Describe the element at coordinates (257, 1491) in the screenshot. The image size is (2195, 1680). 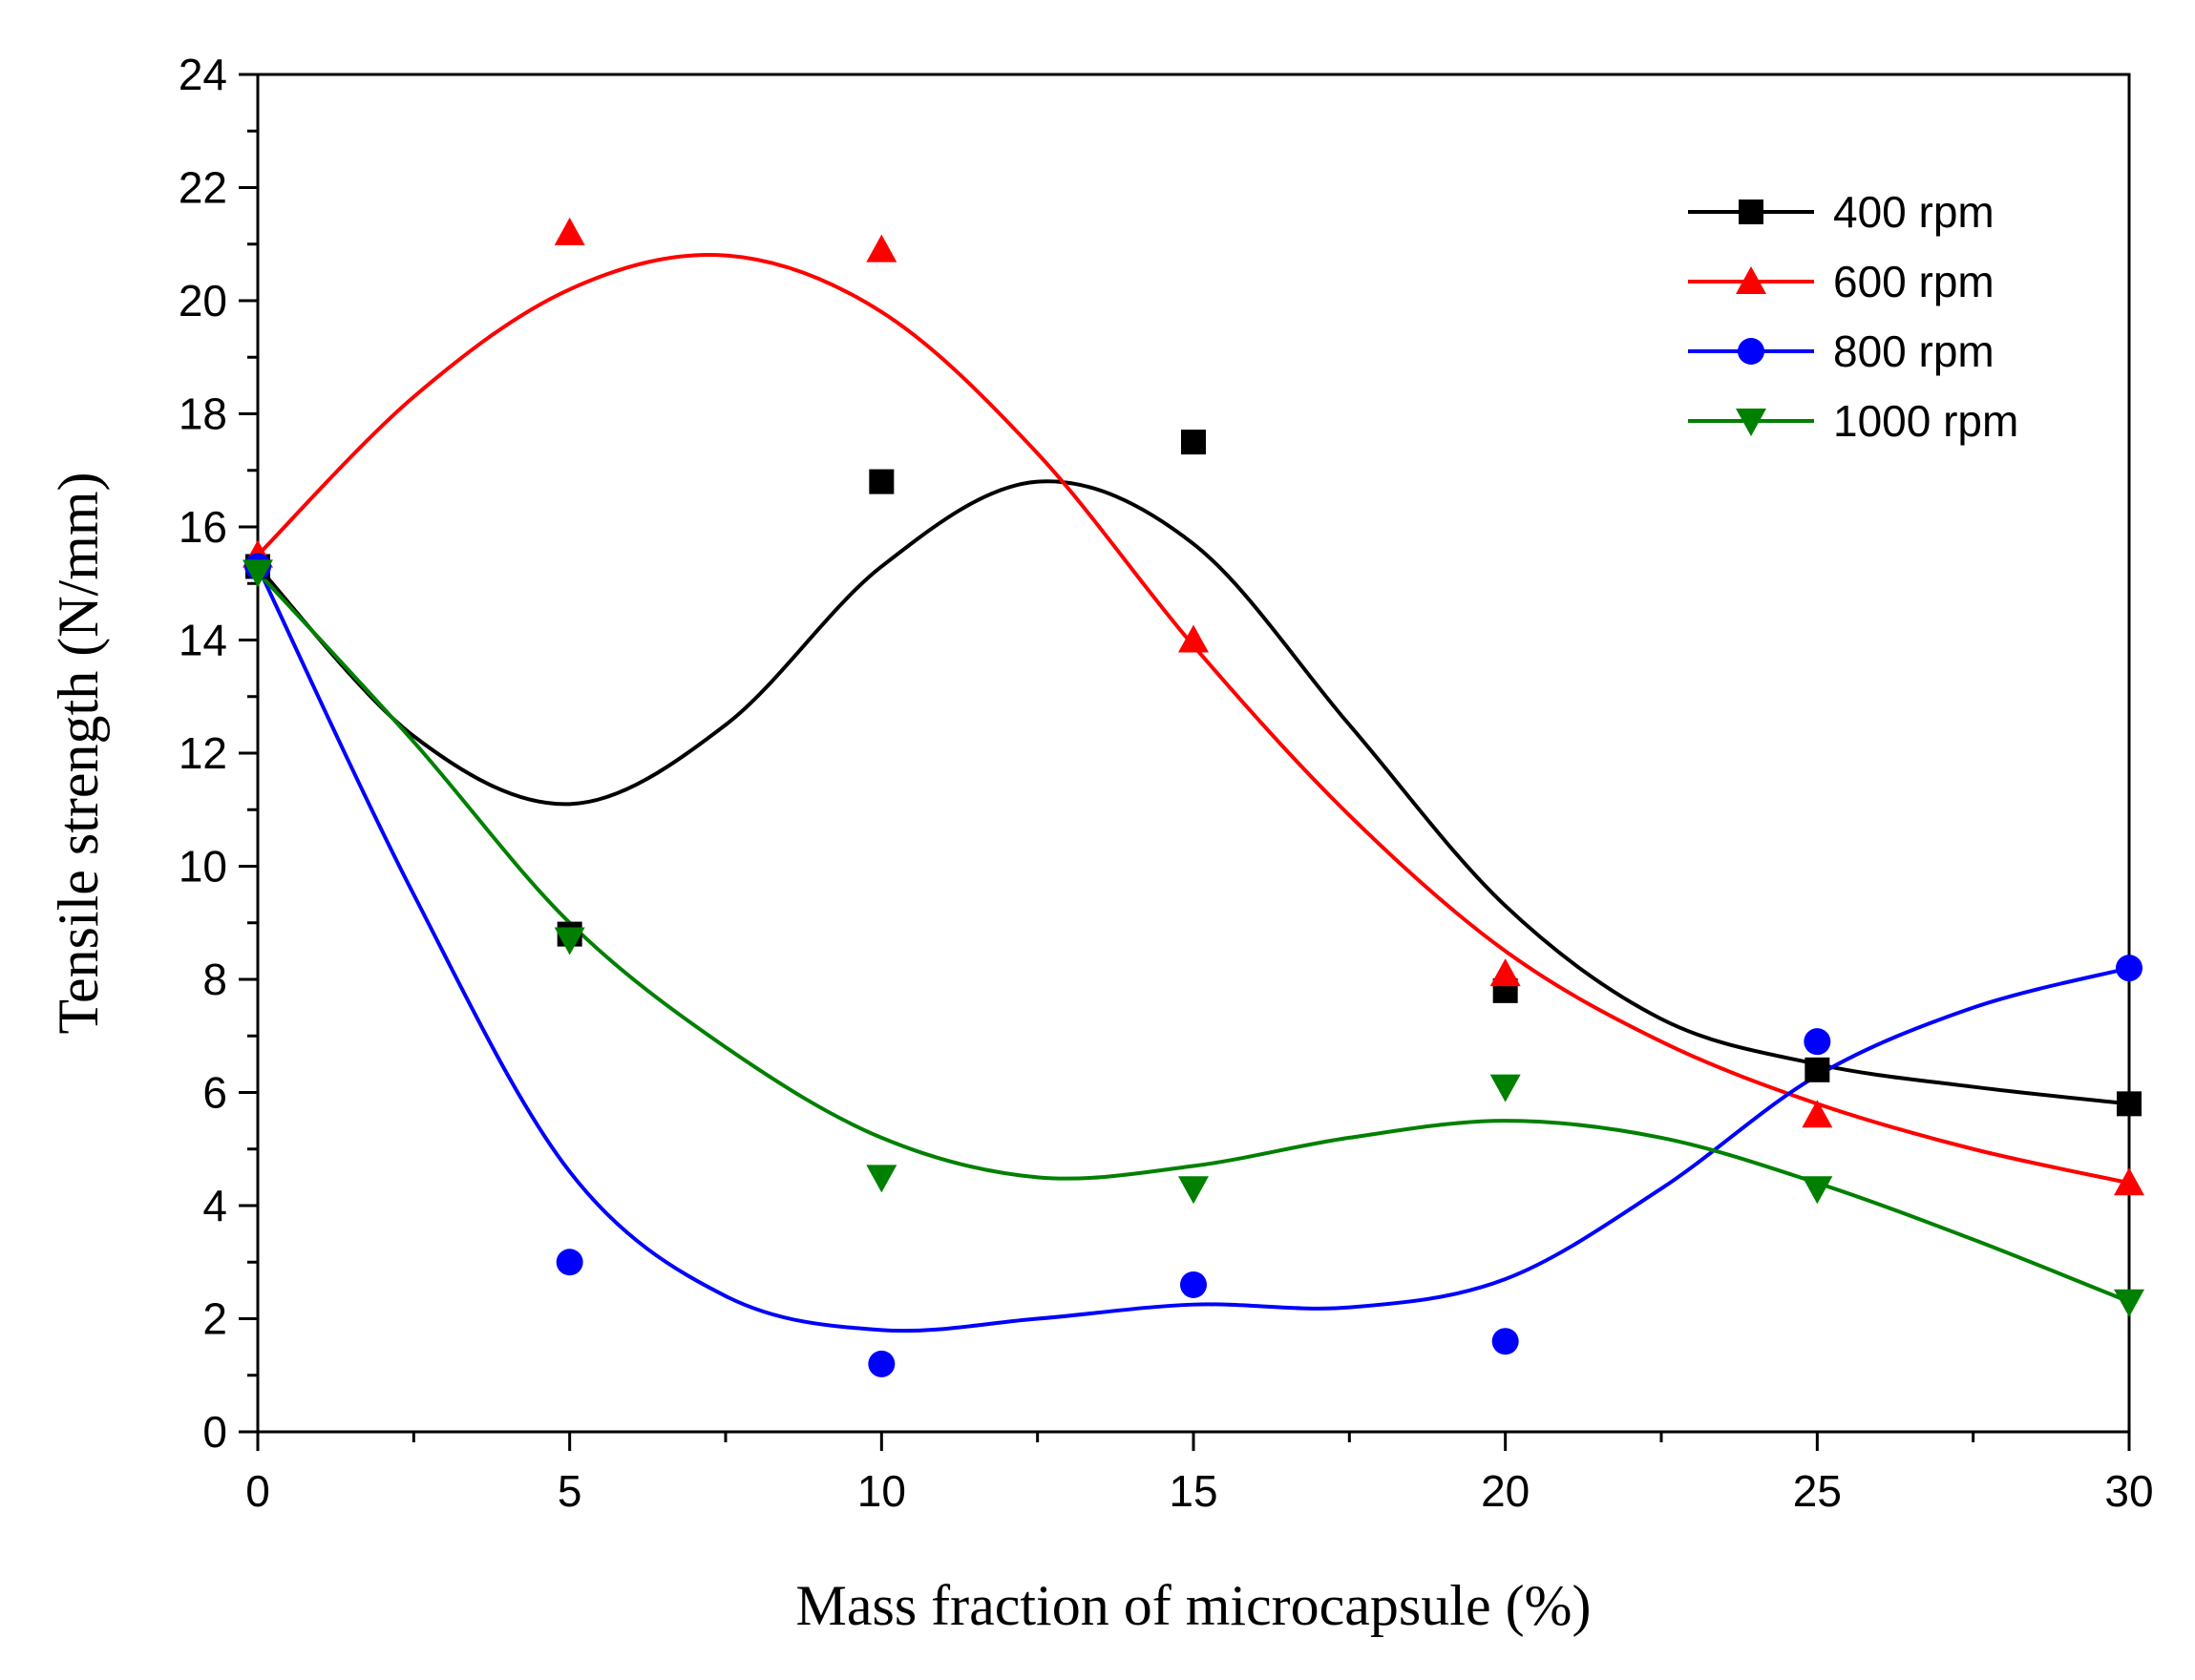
I see `x-tick-label: 0` at that location.